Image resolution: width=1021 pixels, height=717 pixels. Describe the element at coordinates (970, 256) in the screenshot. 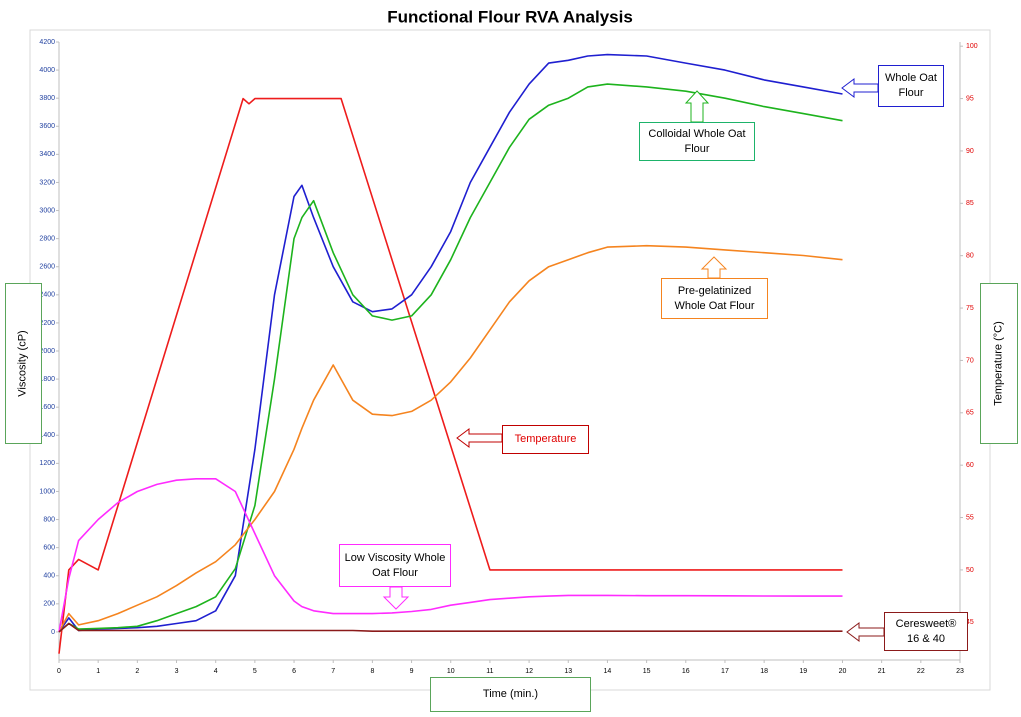

I see `y2-tick-label: 80` at that location.